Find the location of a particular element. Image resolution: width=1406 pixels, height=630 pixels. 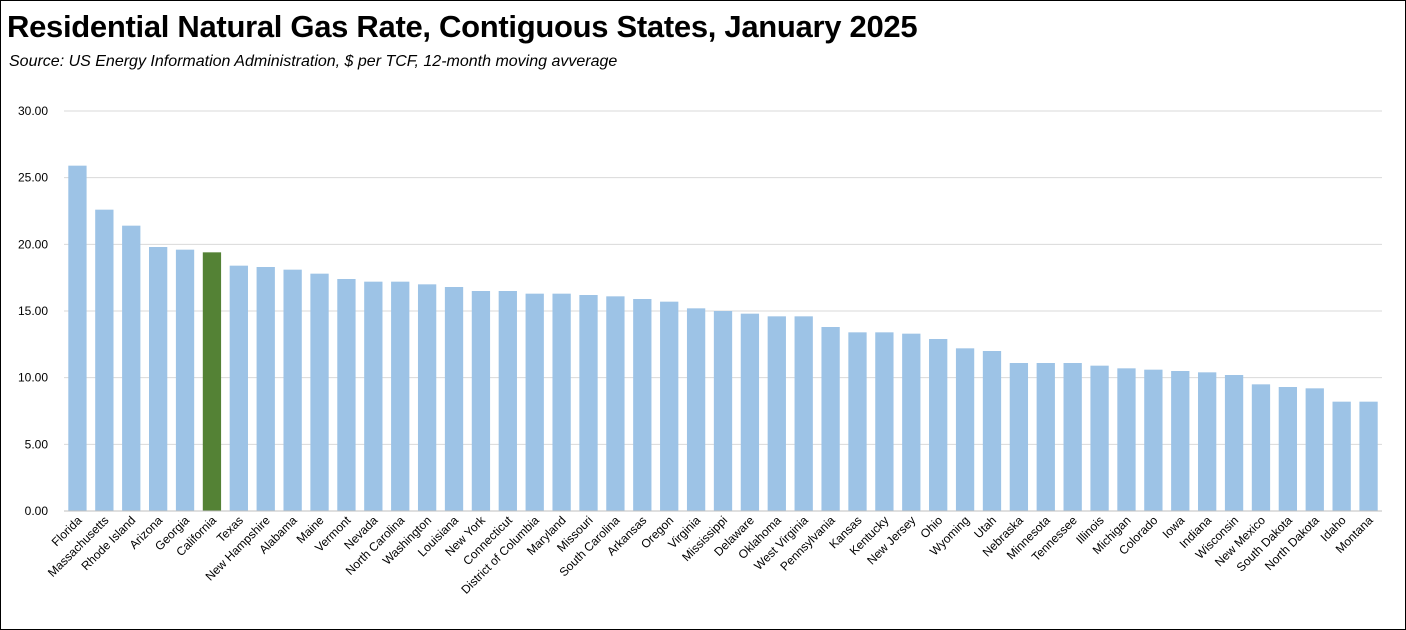

y-tick-label: 15.00 is located at coordinates (33, 311).